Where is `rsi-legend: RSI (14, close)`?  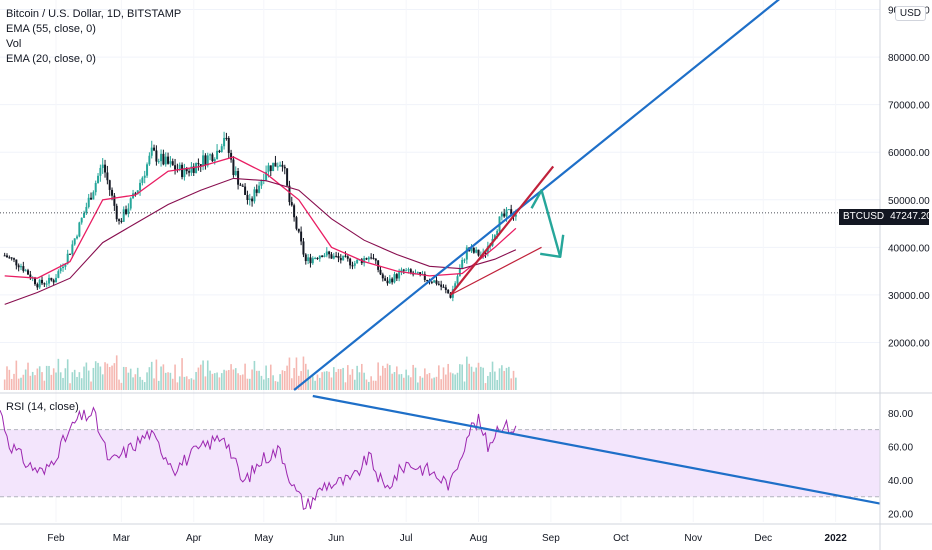 rsi-legend: RSI (14, close) is located at coordinates (42, 407).